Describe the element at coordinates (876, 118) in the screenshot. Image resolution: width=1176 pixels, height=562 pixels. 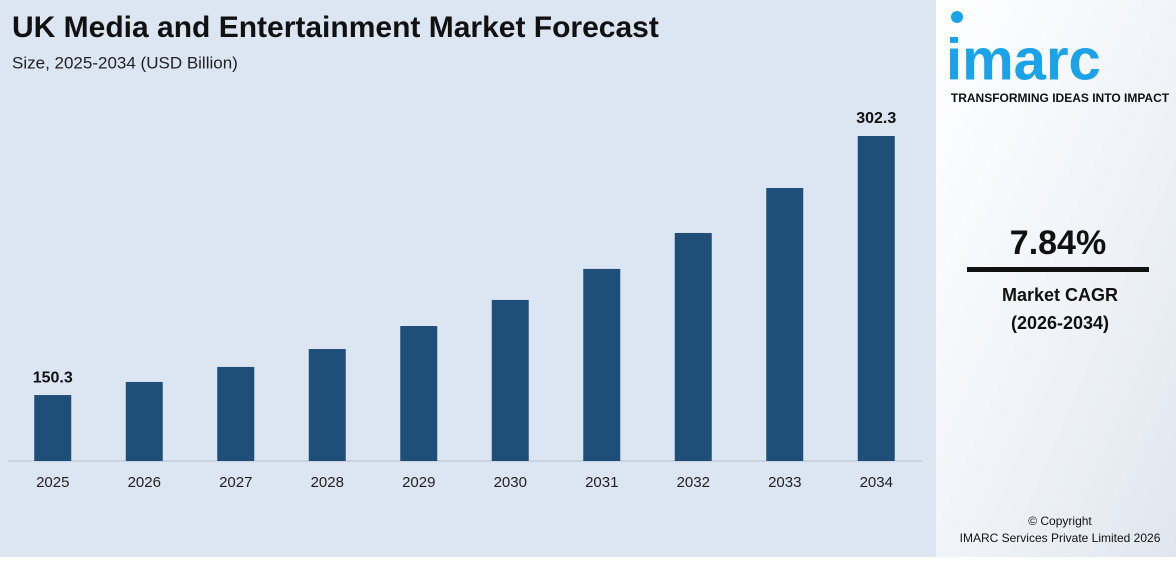
I see `value-label: 302.3` at that location.